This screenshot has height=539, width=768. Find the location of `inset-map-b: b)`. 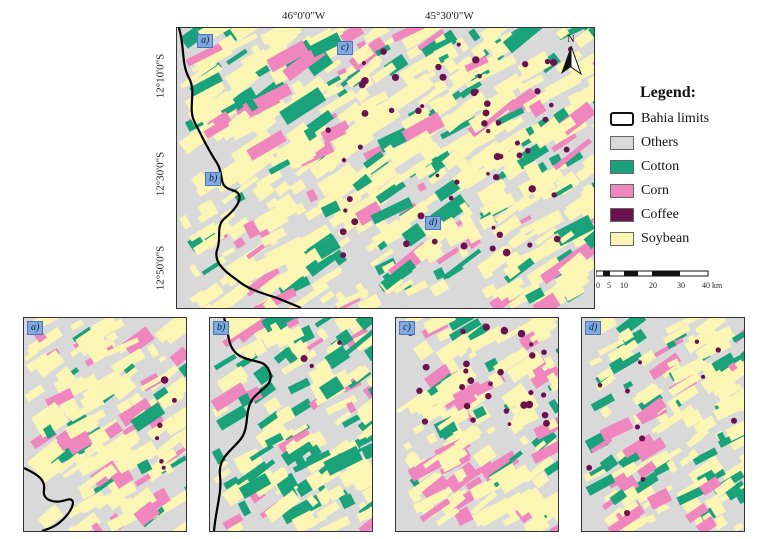

inset-map-b: b) is located at coordinates (291, 424).